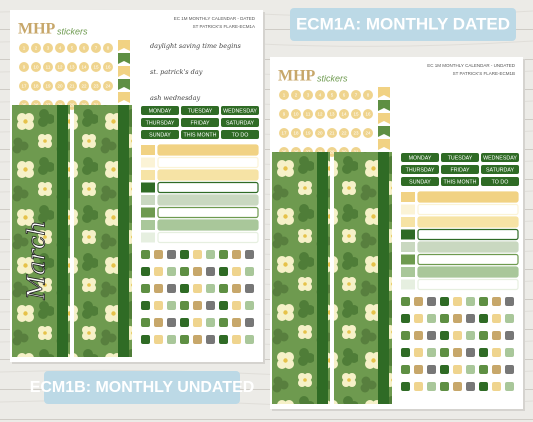 The width and height of the screenshot is (533, 422). I want to click on weekday-label: FRIDAY, so click(459, 170).